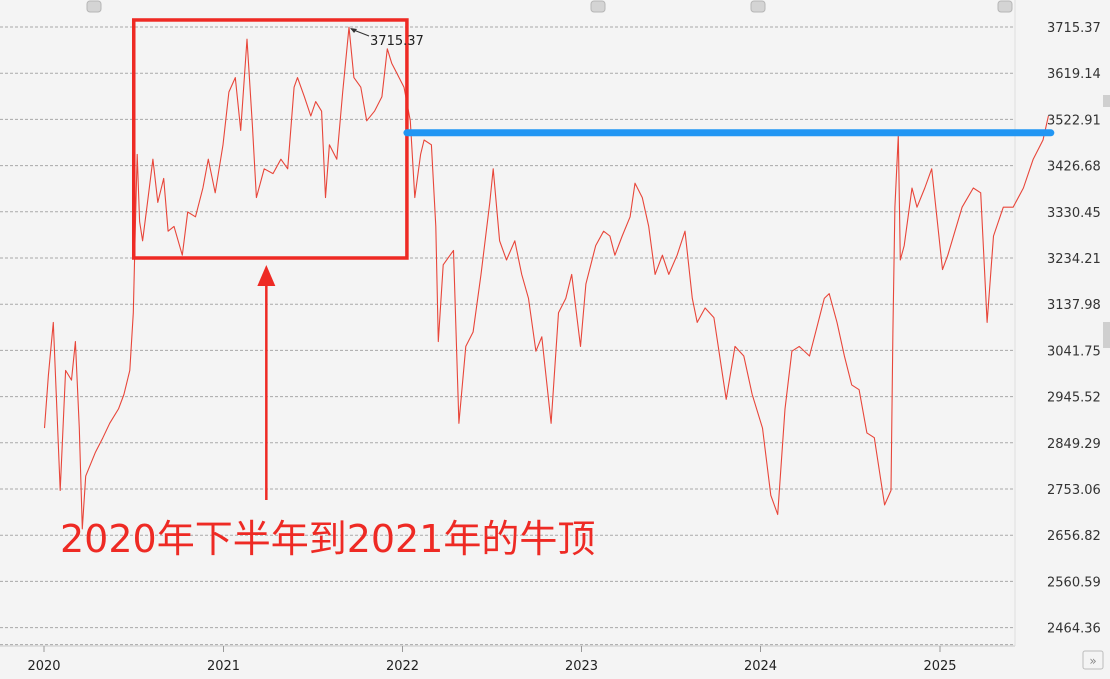 The width and height of the screenshot is (1110, 679). What do you see at coordinates (1074, 398) in the screenshot?
I see `y-tick-label: 2945.52` at bounding box center [1074, 398].